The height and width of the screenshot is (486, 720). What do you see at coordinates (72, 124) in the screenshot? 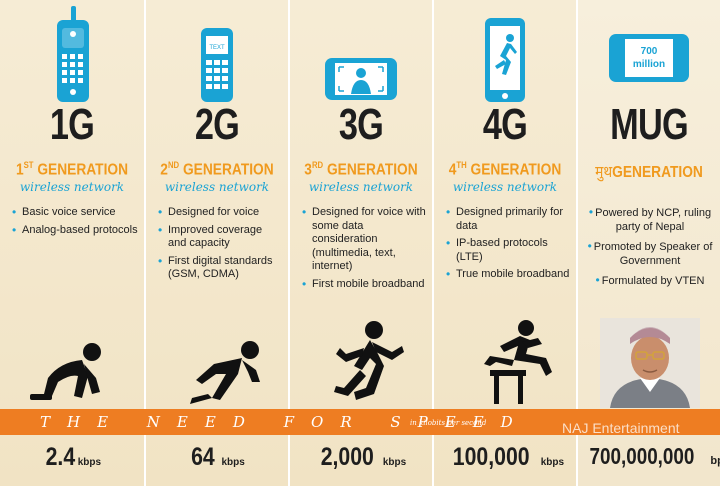
I see `generation-title: 1G` at bounding box center [72, 124].